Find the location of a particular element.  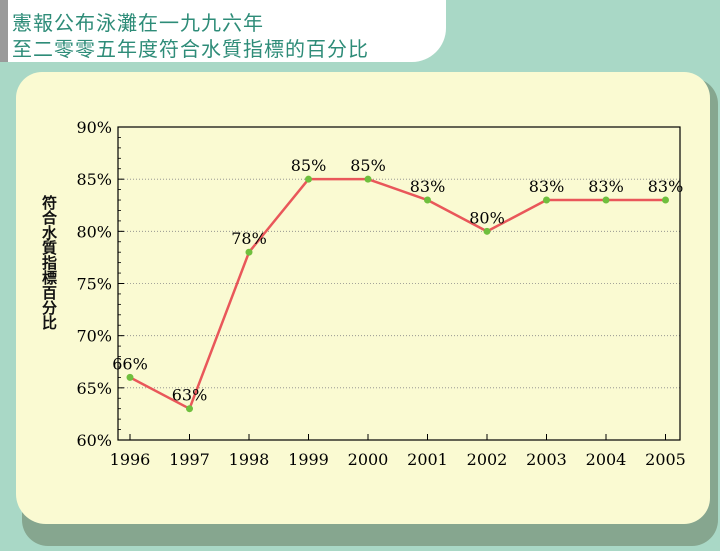

x-tick-label: 1997 is located at coordinates (189, 459).